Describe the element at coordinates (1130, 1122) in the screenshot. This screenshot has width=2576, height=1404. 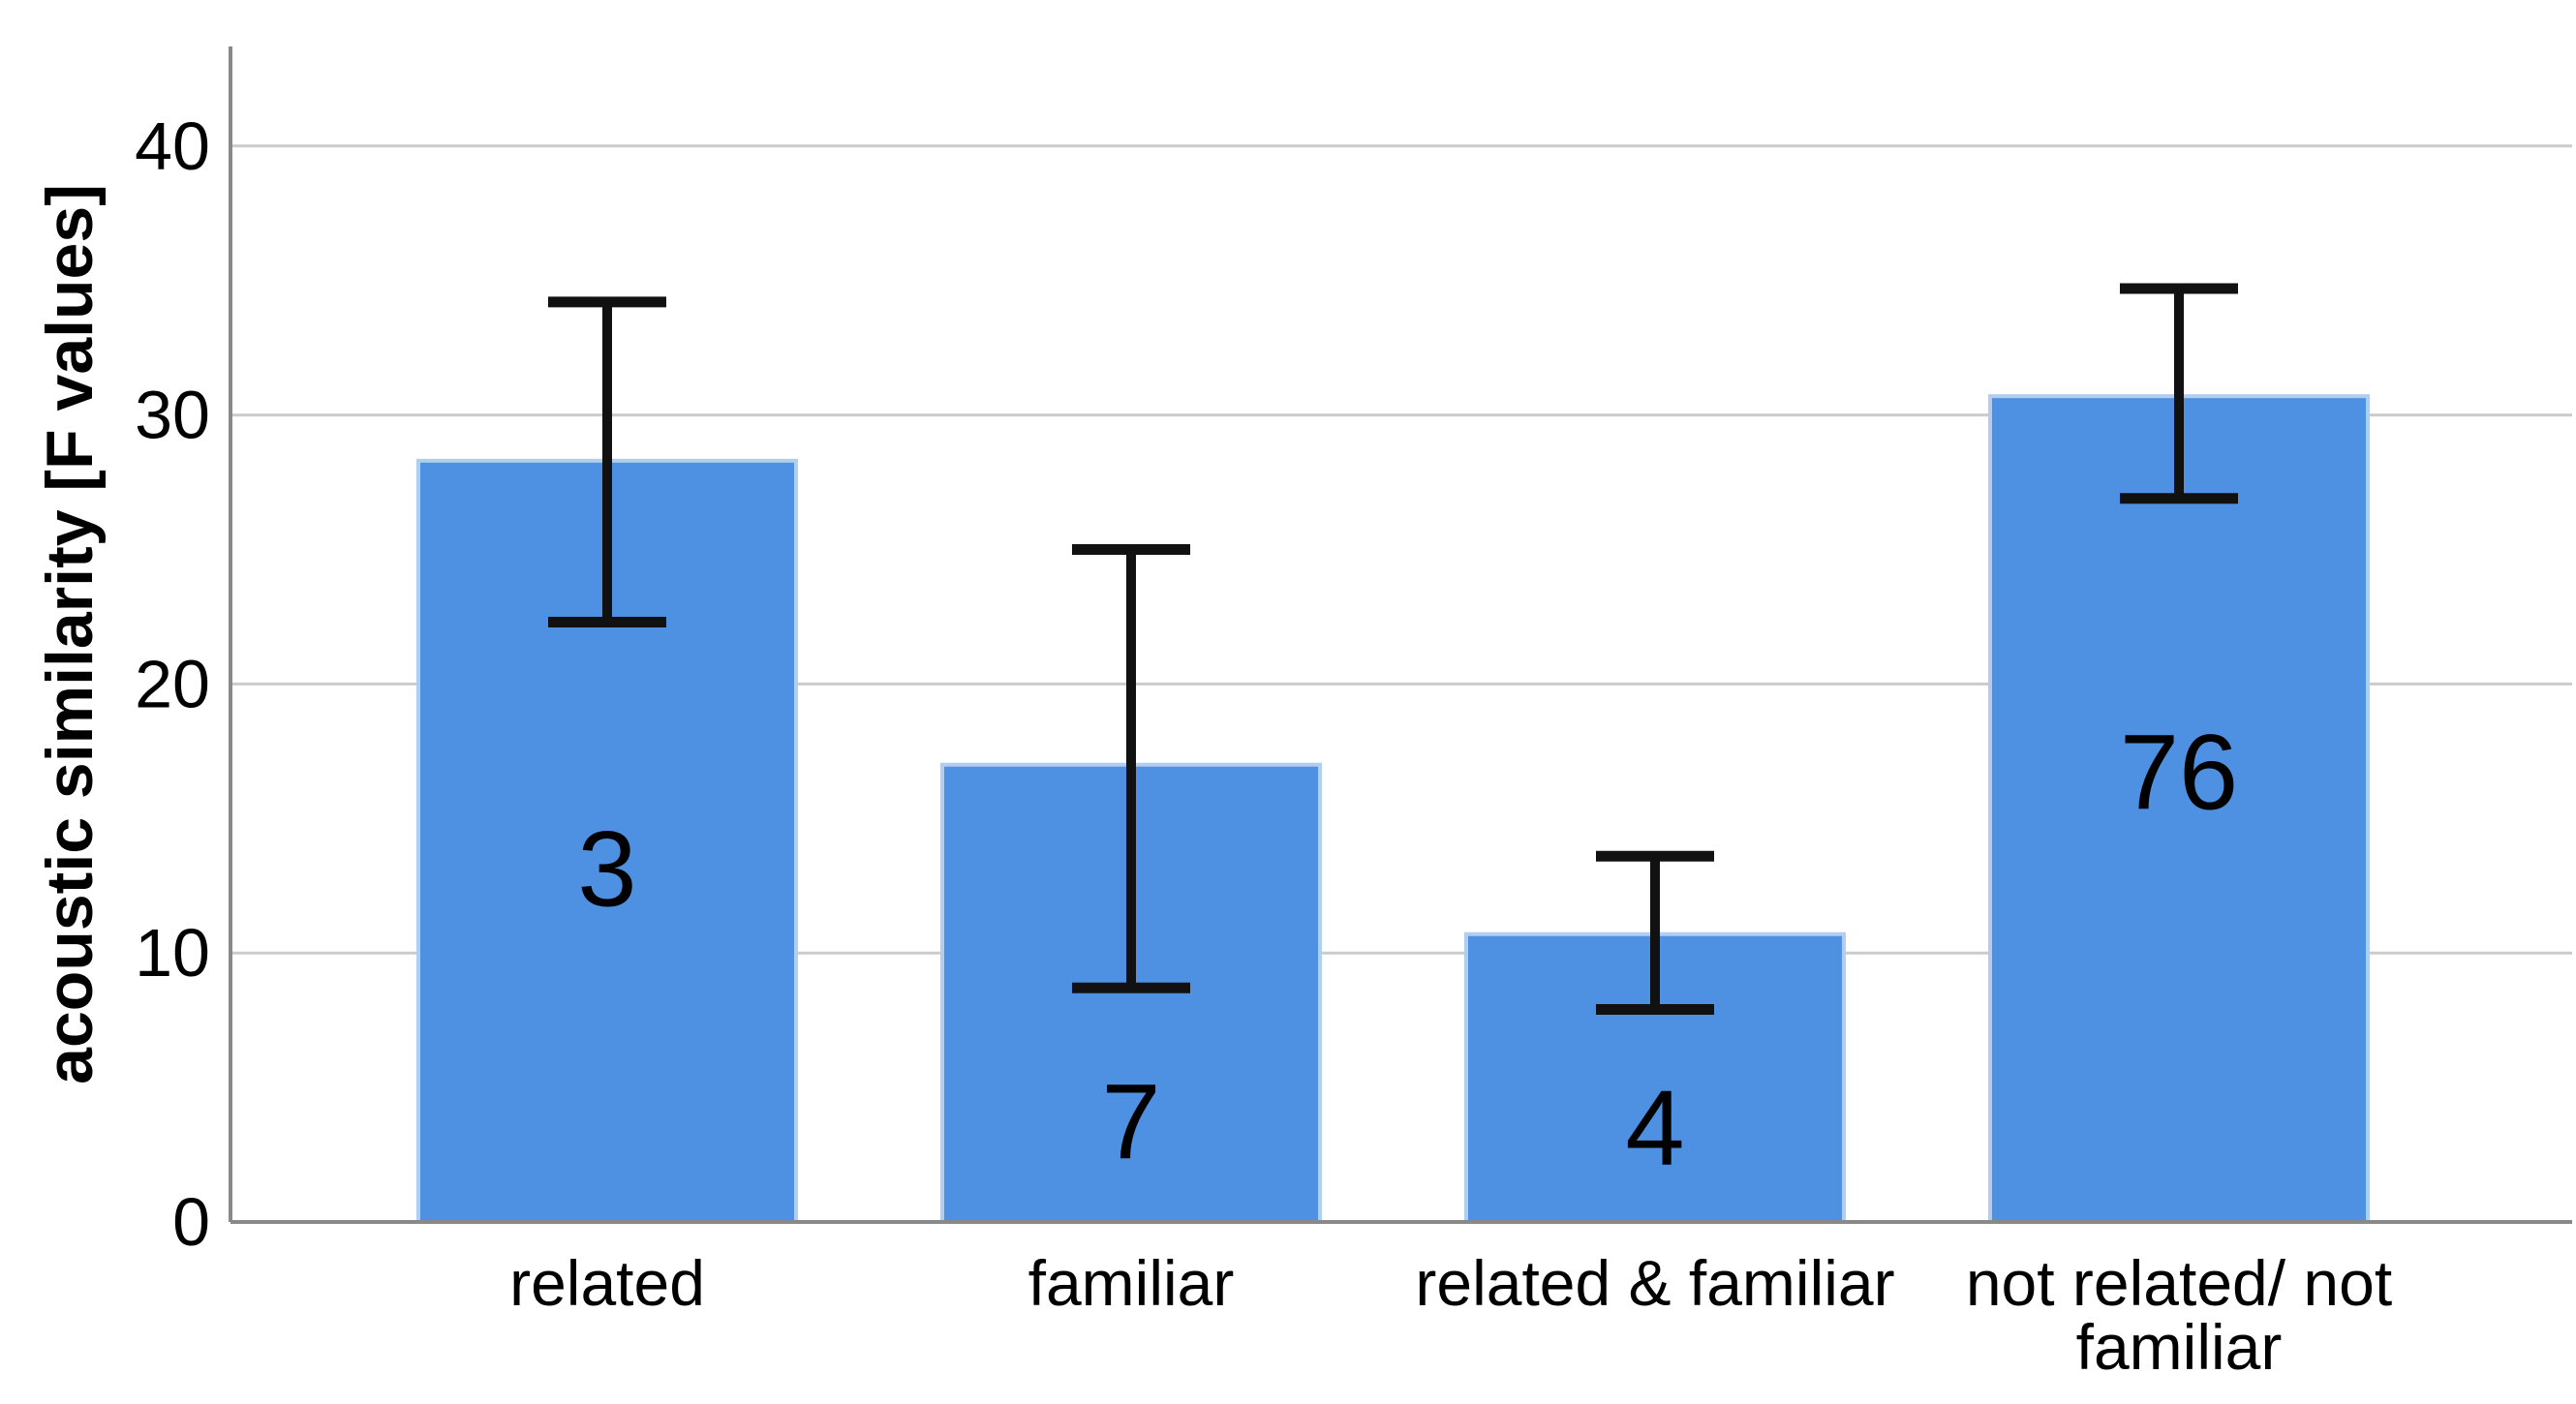
I see `bar-count-label-2: 7` at that location.